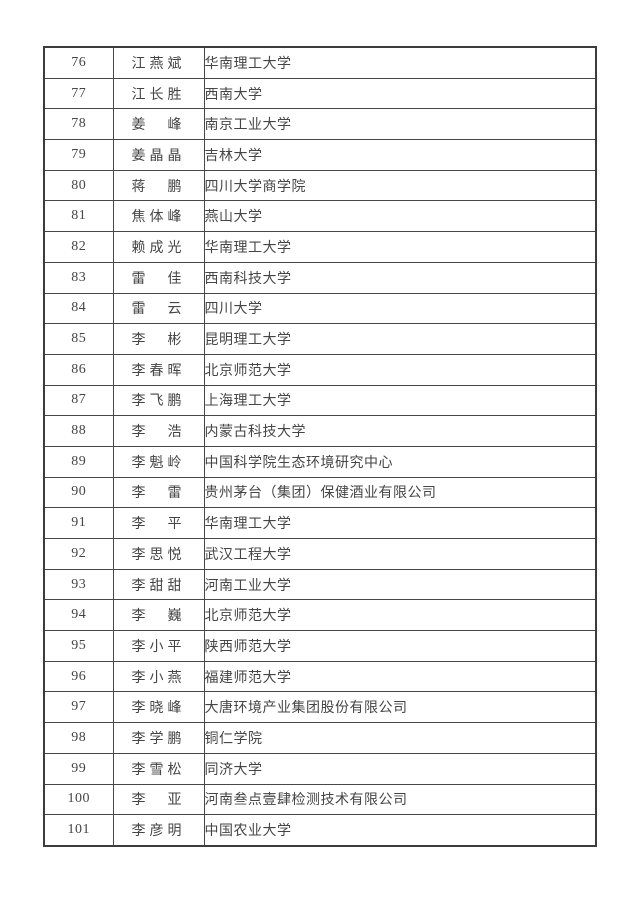  What do you see at coordinates (78, 554) in the screenshot?
I see `row-number-cell: 92` at bounding box center [78, 554].